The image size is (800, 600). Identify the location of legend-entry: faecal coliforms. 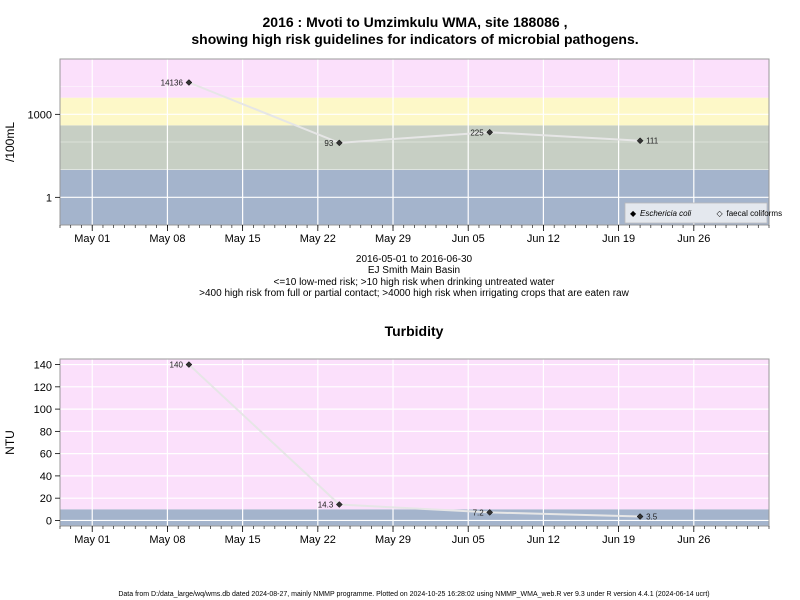
(755, 213).